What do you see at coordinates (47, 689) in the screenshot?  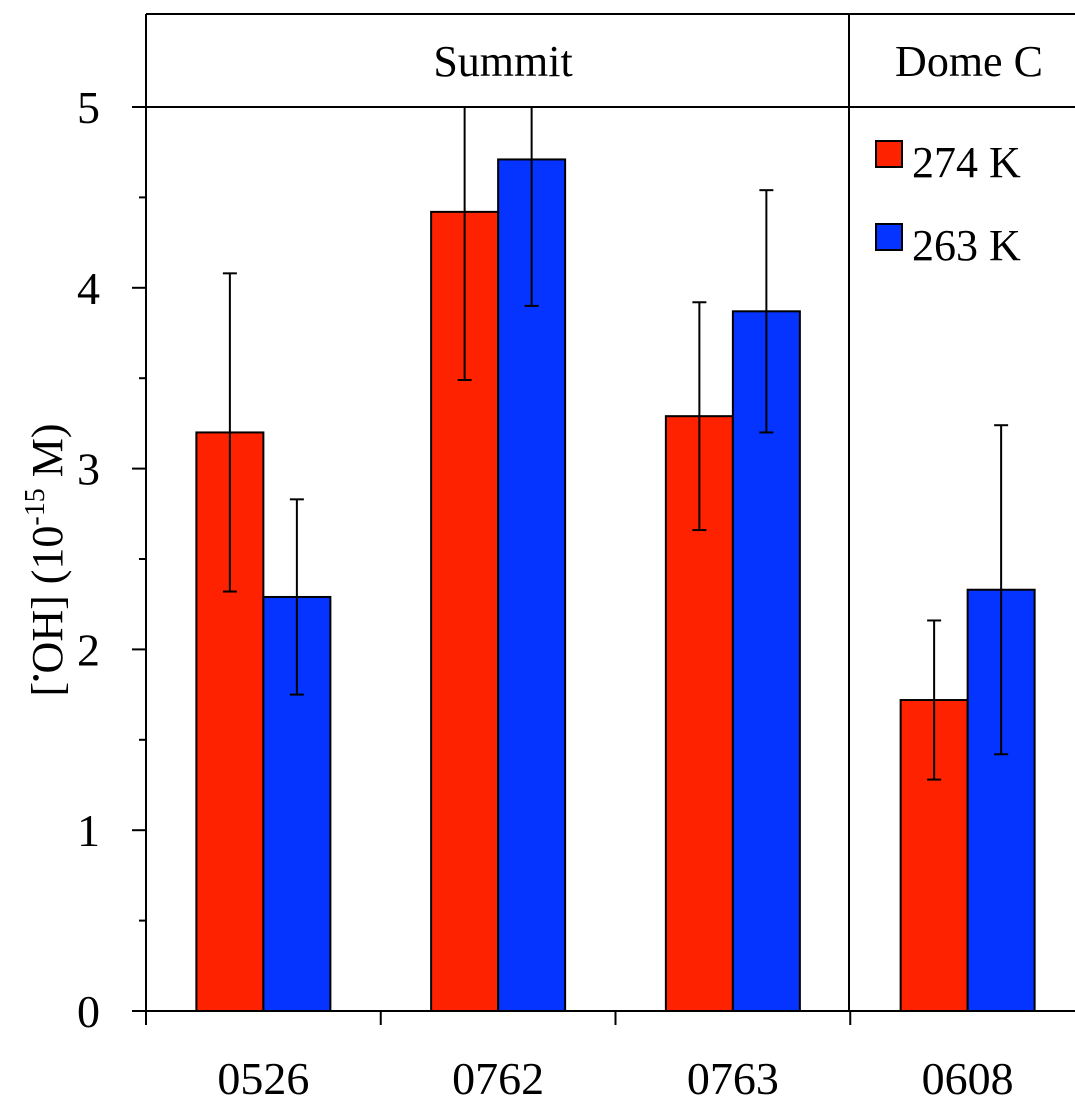 I see `y-axis-label-bracket: [` at bounding box center [47, 689].